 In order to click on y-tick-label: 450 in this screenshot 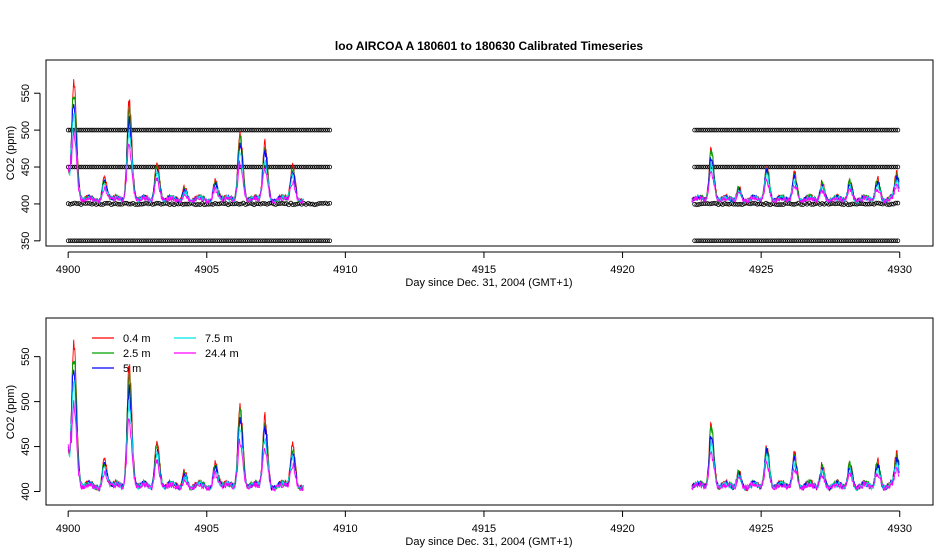, I will do `click(26, 446)`.